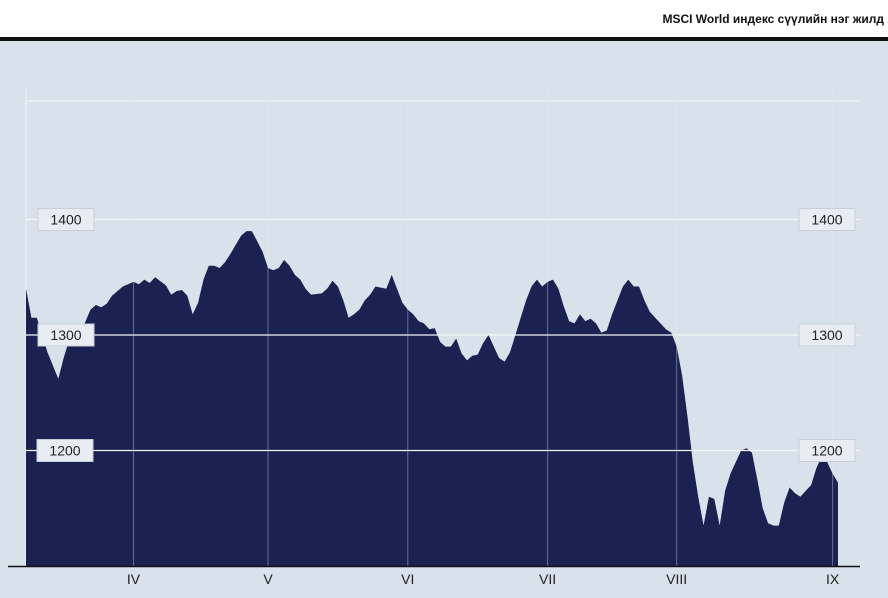 The width and height of the screenshot is (888, 598). Describe the element at coordinates (134, 579) in the screenshot. I see `x-tick-label-IV: IV` at that location.